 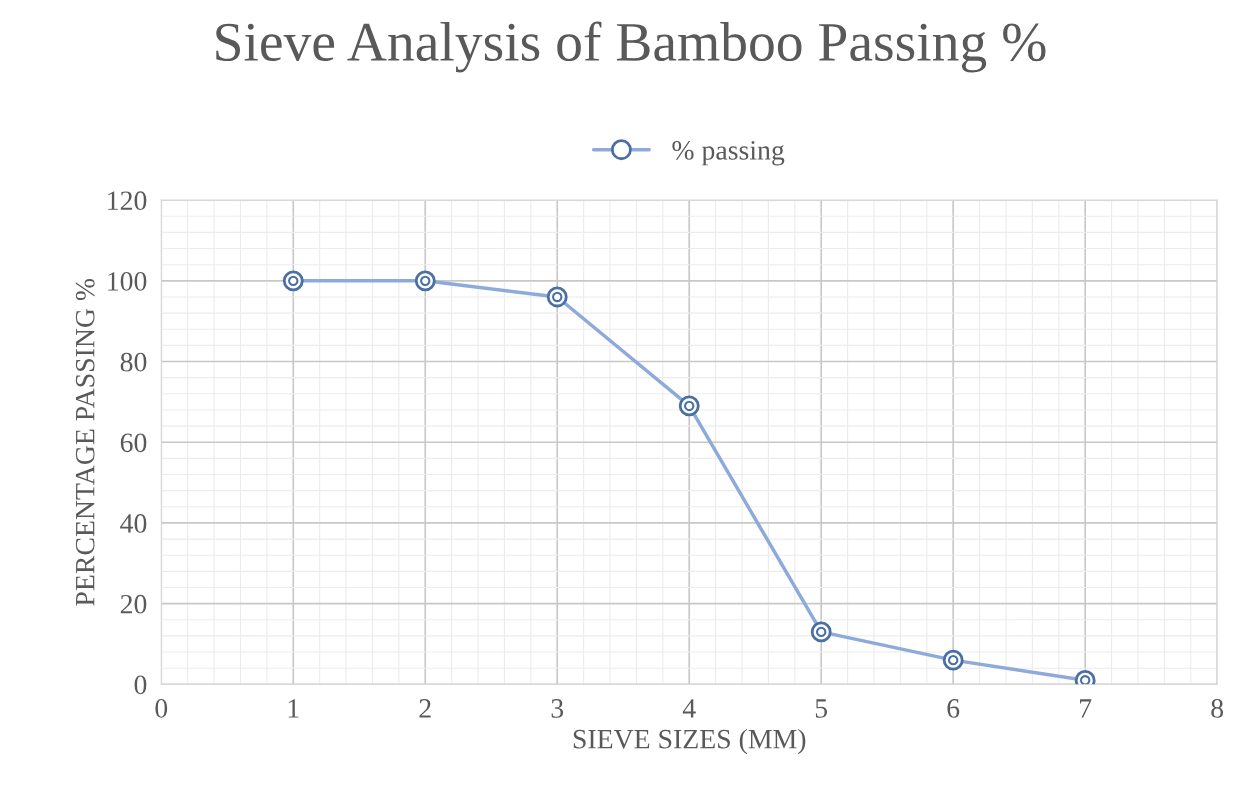 I want to click on x-tick-label: 8, so click(x=1217, y=708).